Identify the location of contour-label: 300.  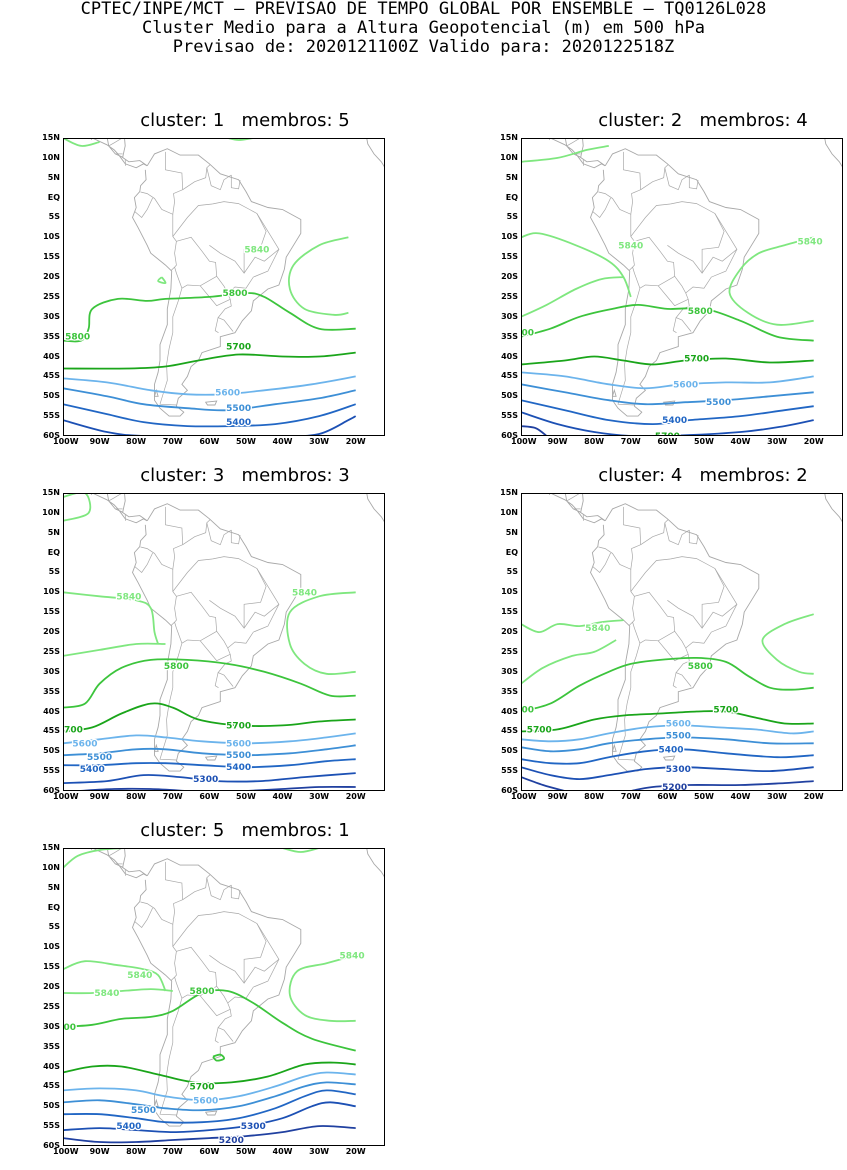
(69, 1028).